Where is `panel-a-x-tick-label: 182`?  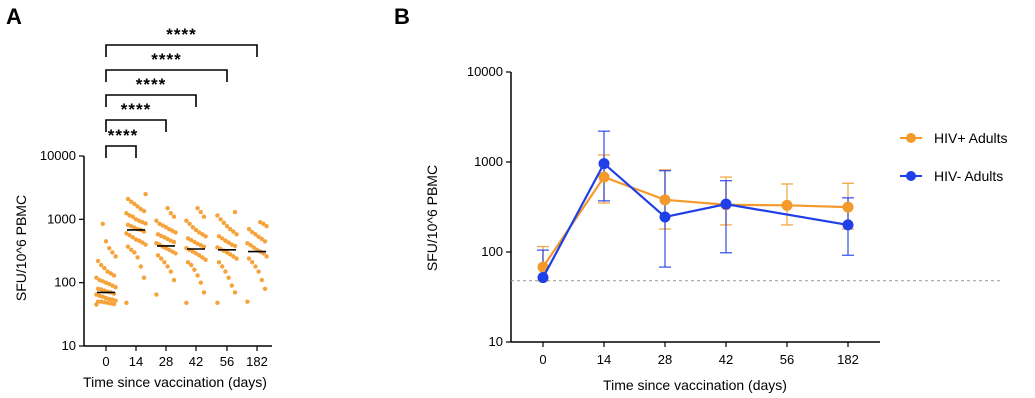 panel-a-x-tick-label: 182 is located at coordinates (257, 361).